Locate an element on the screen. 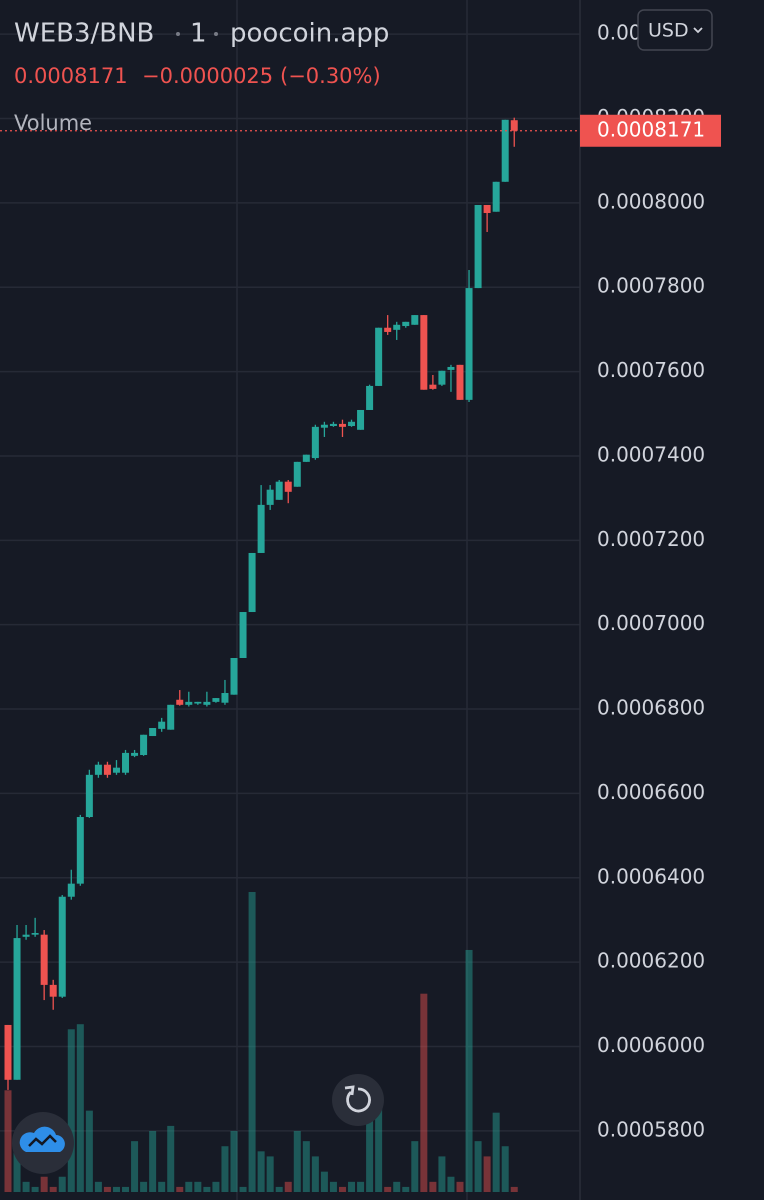  source: poocoin.app is located at coordinates (309, 34).